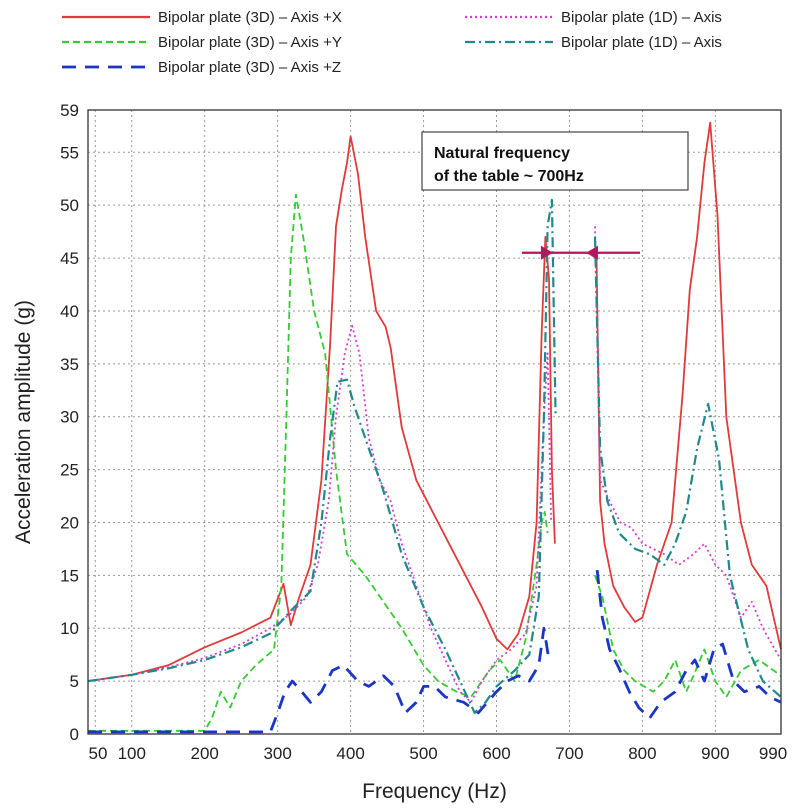  I want to click on x-tick-label-9: 900, so click(715, 753).